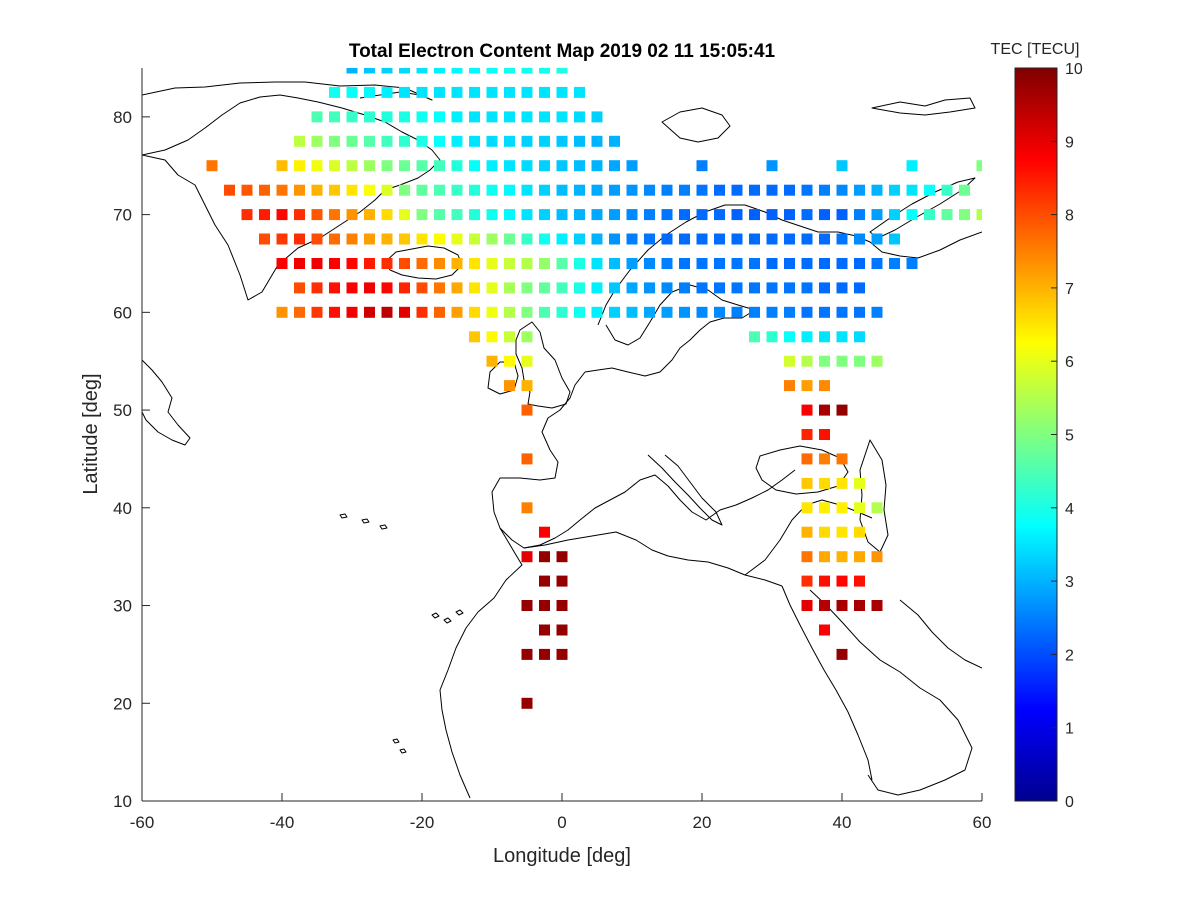 This screenshot has height=900, width=1200. Describe the element at coordinates (1067, 436) in the screenshot. I see `colorbar-ticks: 0 1 2 3 4 5 6 7 8 9 10` at that location.